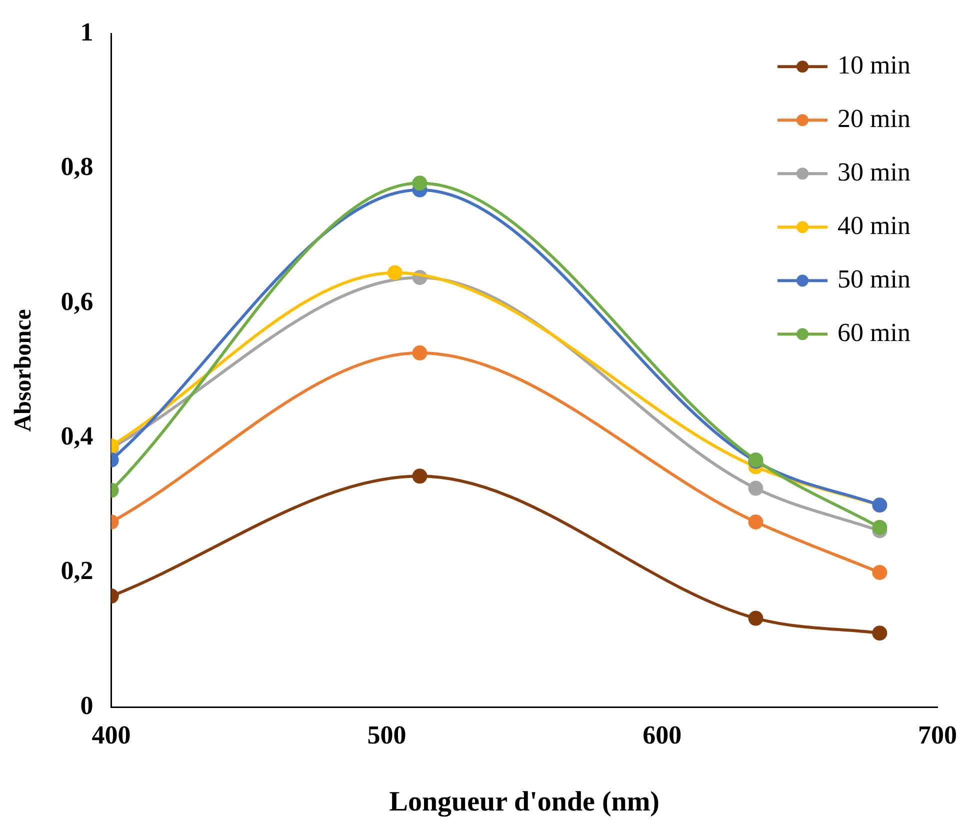  I want to click on y-tick-label: 0,8, so click(77, 167).